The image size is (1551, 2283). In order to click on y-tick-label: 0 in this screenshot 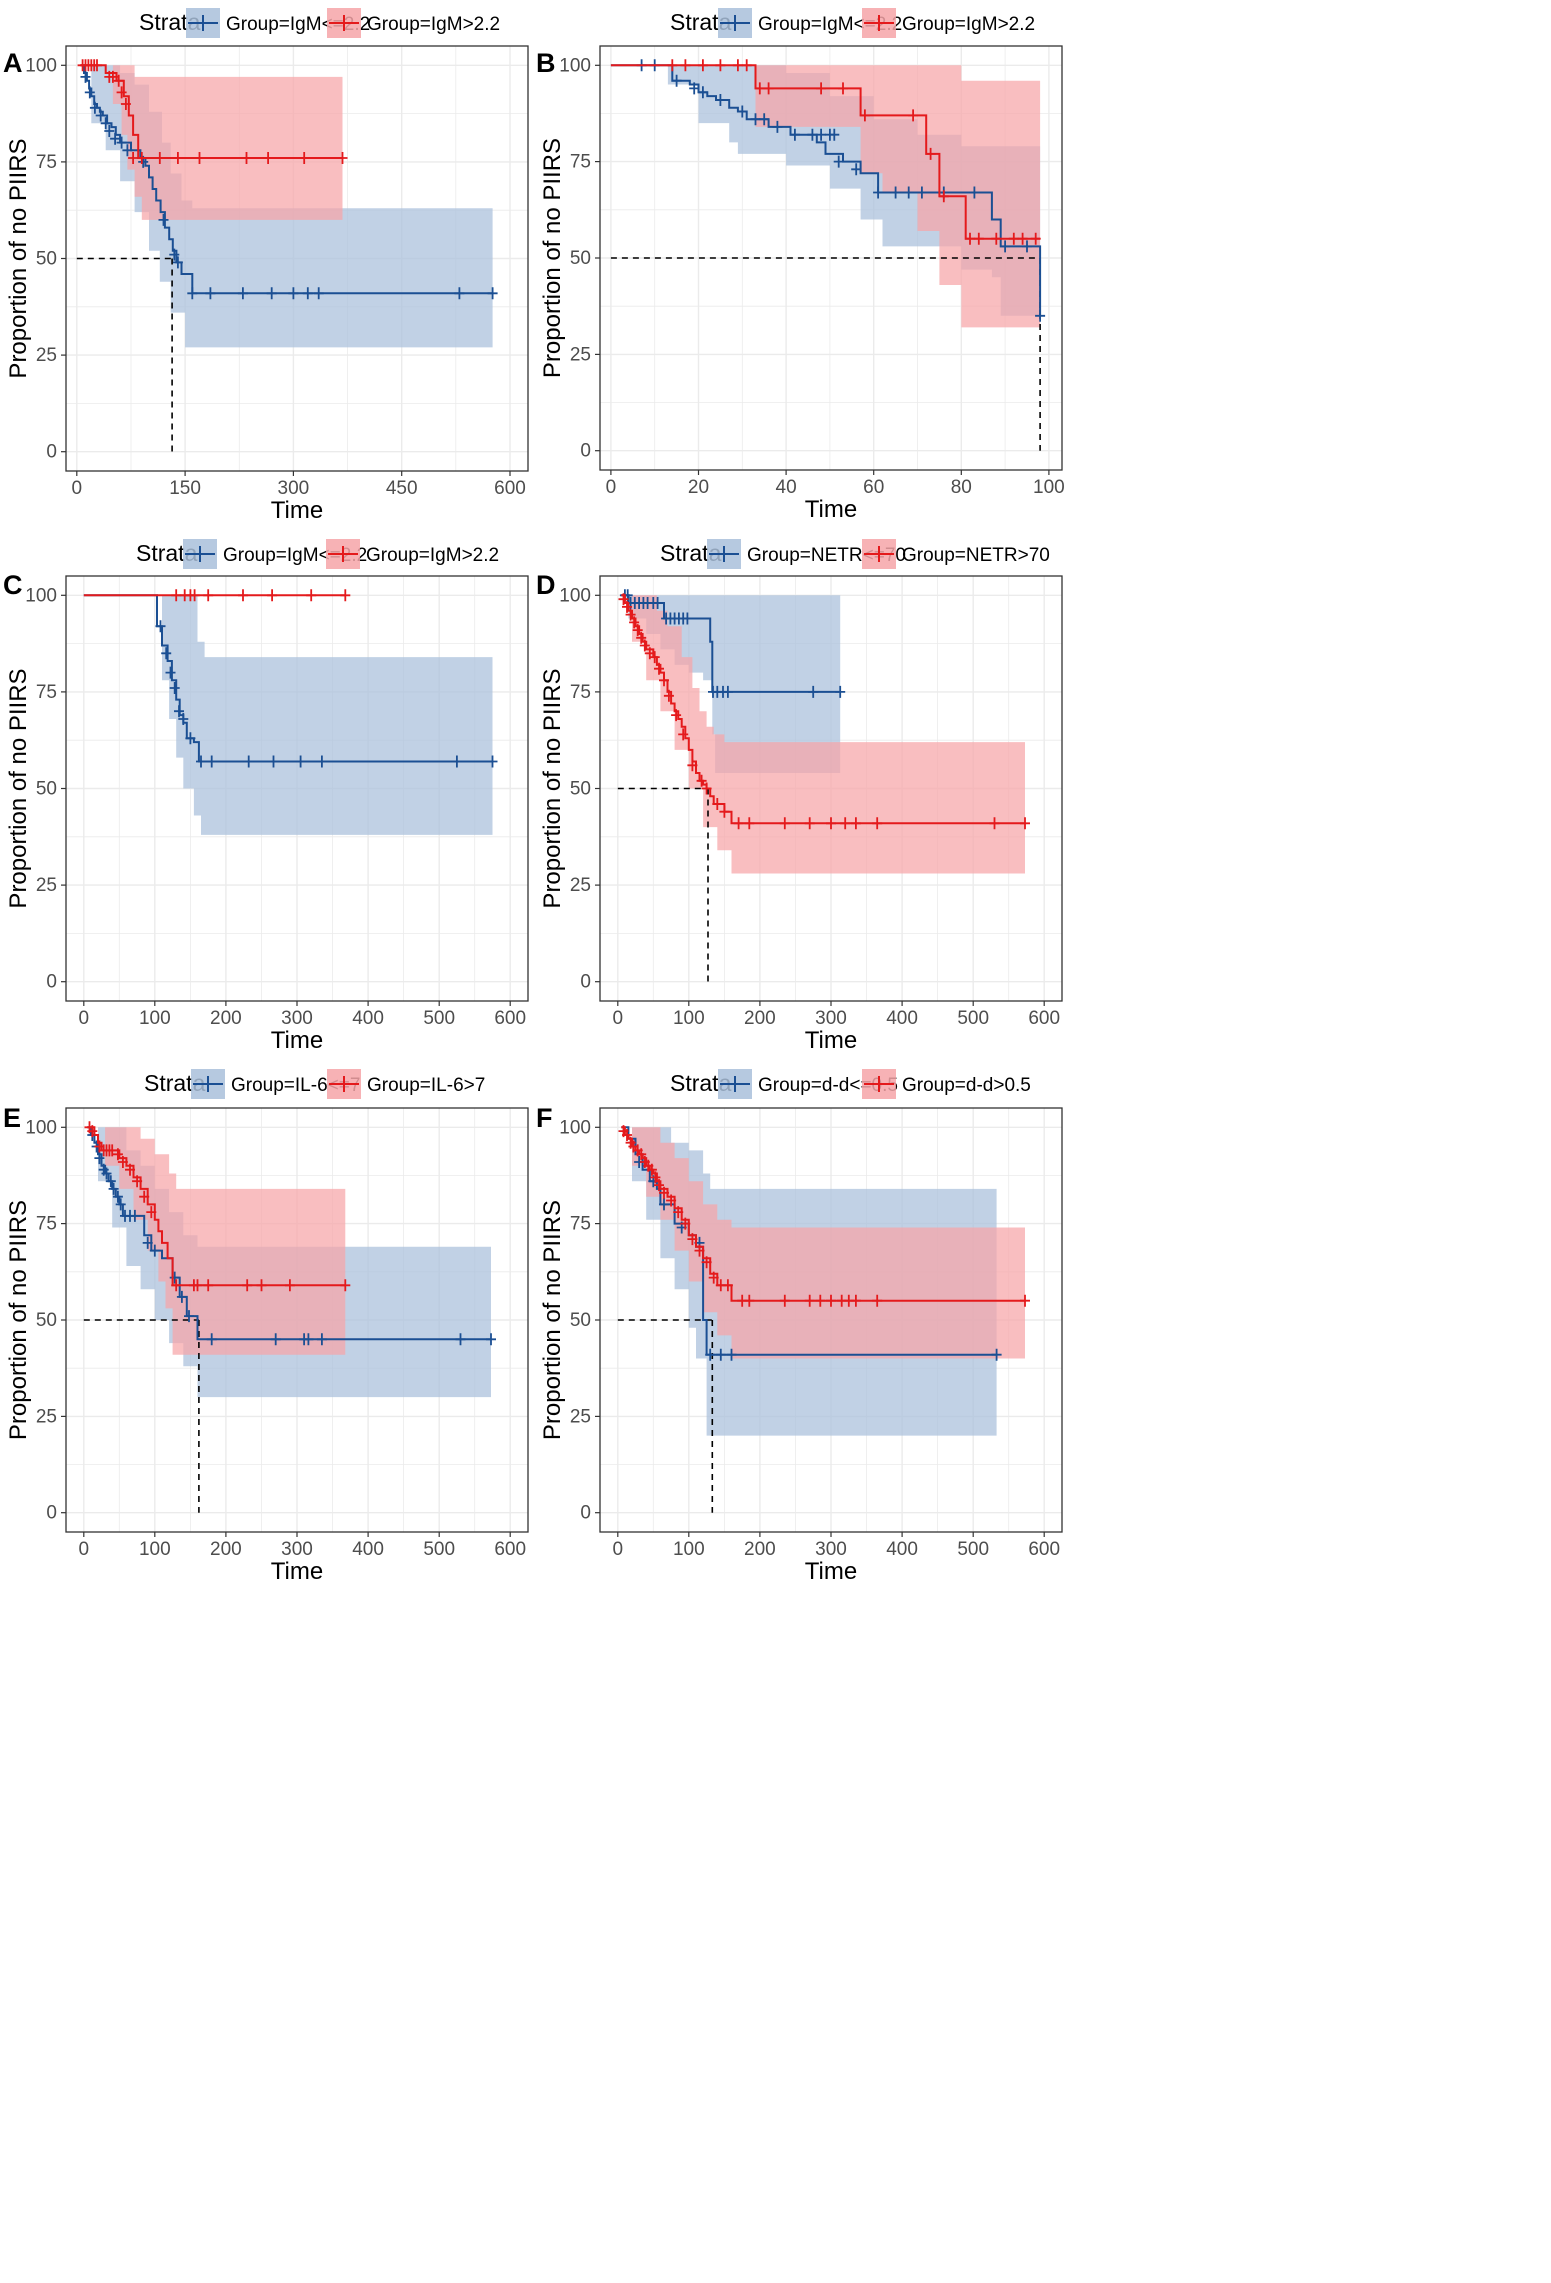, I will do `click(585, 451)`.